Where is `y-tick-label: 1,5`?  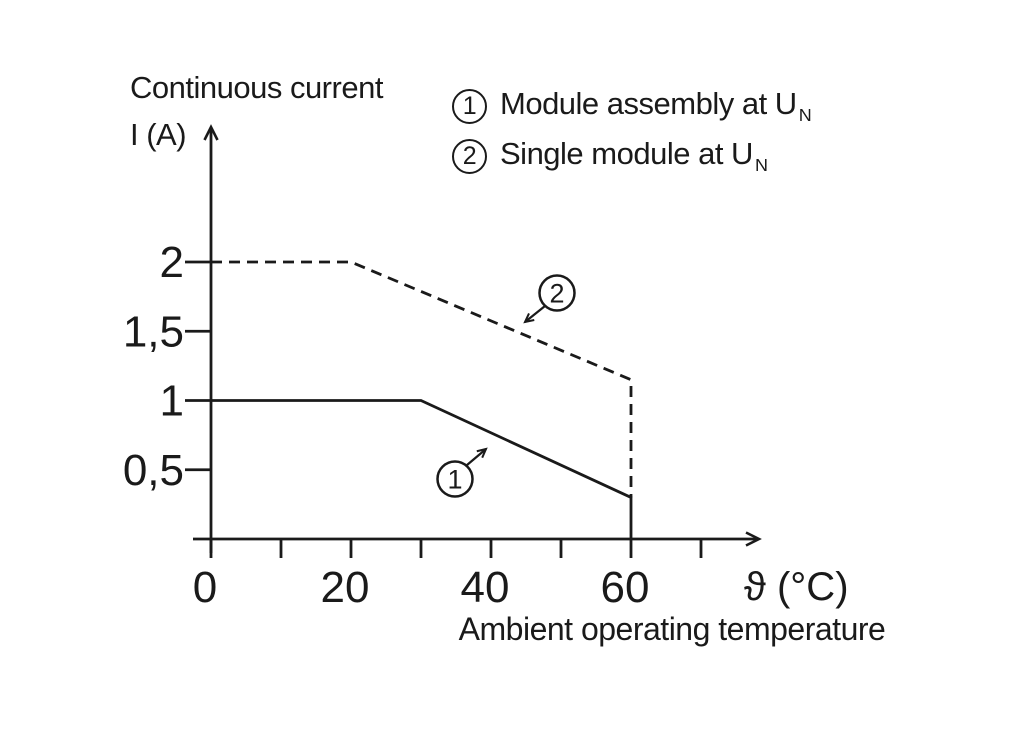 y-tick-label: 1,5 is located at coordinates (153, 331).